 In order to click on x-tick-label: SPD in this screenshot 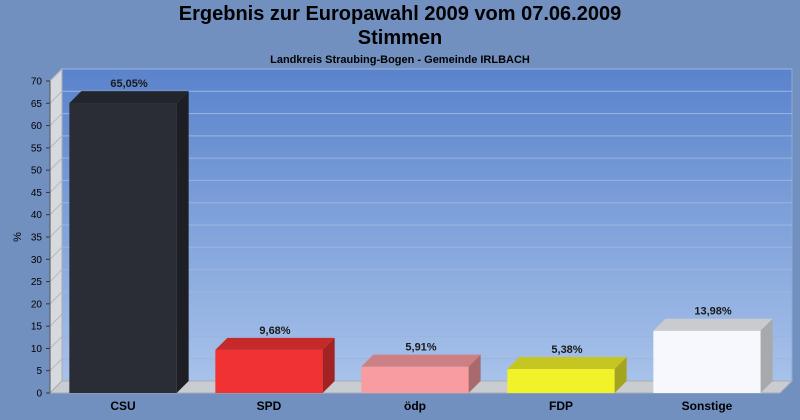, I will do `click(269, 406)`.